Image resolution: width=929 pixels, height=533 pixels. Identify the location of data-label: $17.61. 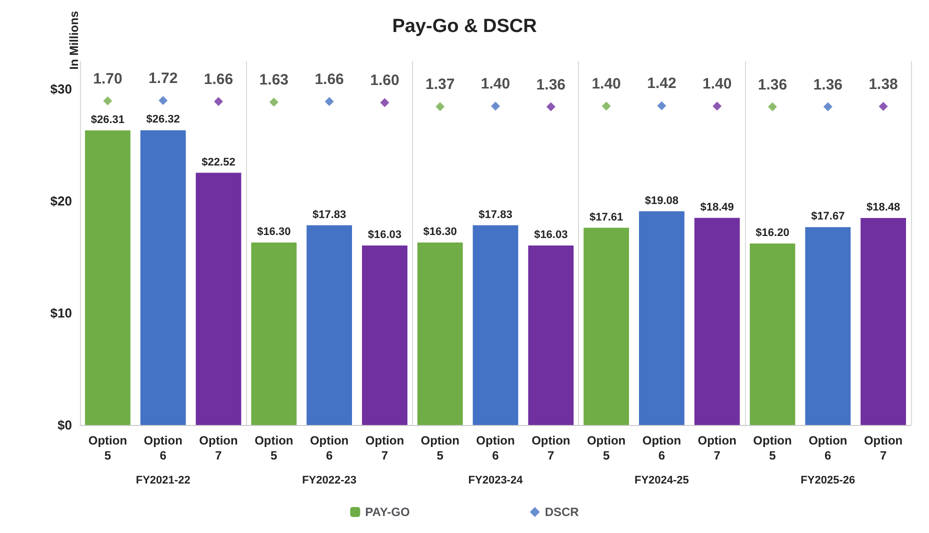
(606, 217).